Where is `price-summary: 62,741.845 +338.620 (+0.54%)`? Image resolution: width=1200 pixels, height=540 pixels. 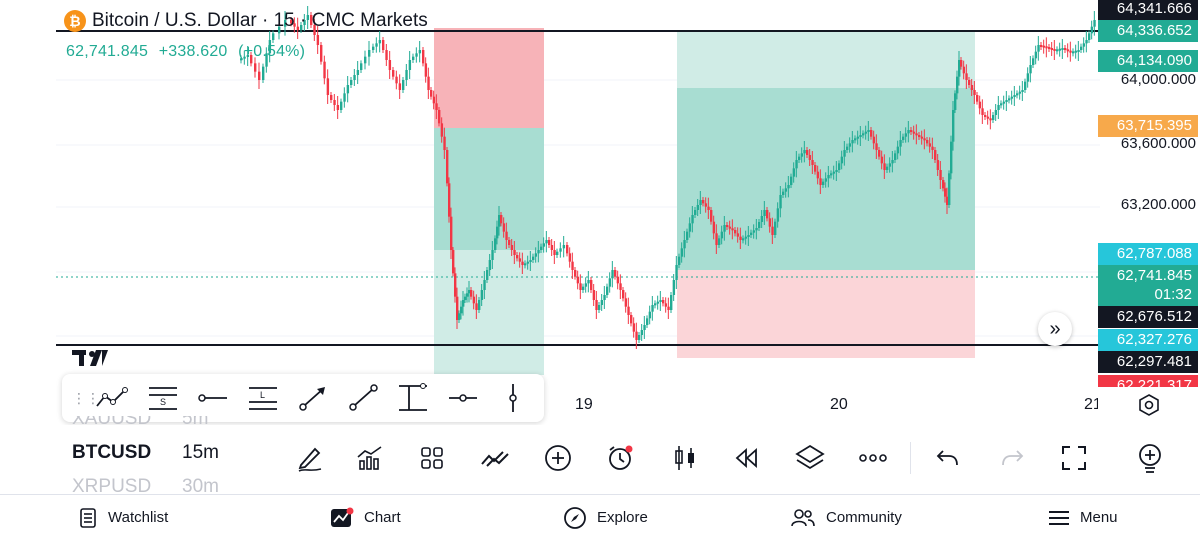 price-summary: 62,741.845 +338.620 (+0.54%) is located at coordinates (188, 52).